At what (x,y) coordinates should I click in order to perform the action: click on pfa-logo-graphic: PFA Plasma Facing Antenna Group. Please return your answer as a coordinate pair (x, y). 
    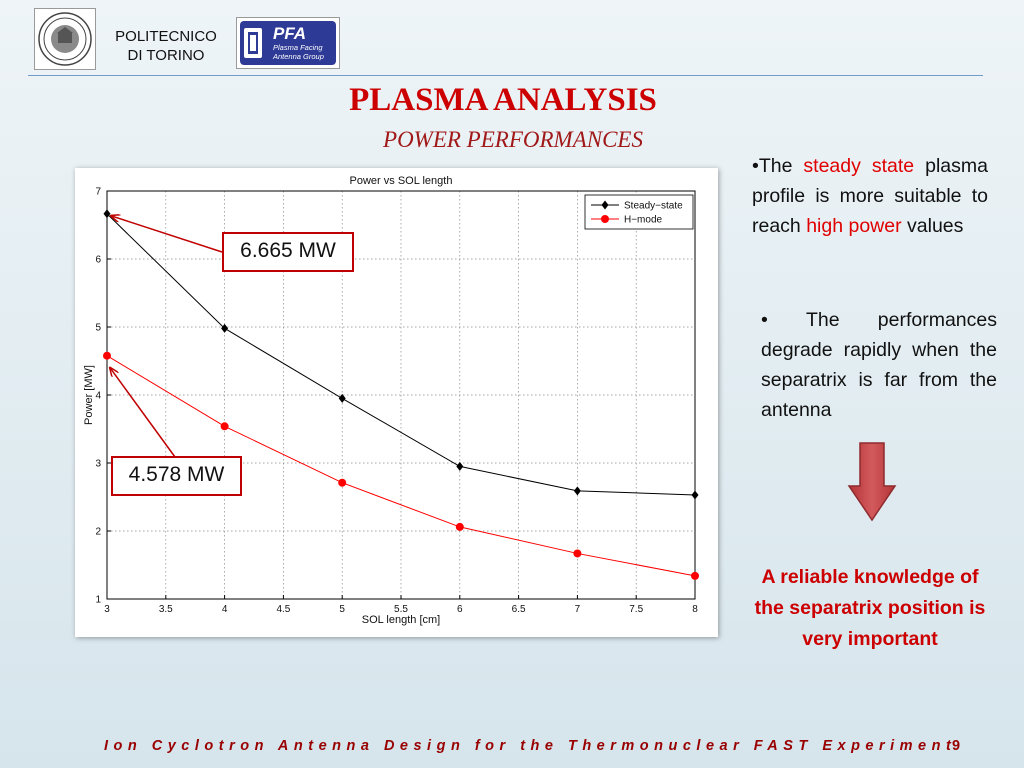
    Looking at the image, I should click on (288, 43).